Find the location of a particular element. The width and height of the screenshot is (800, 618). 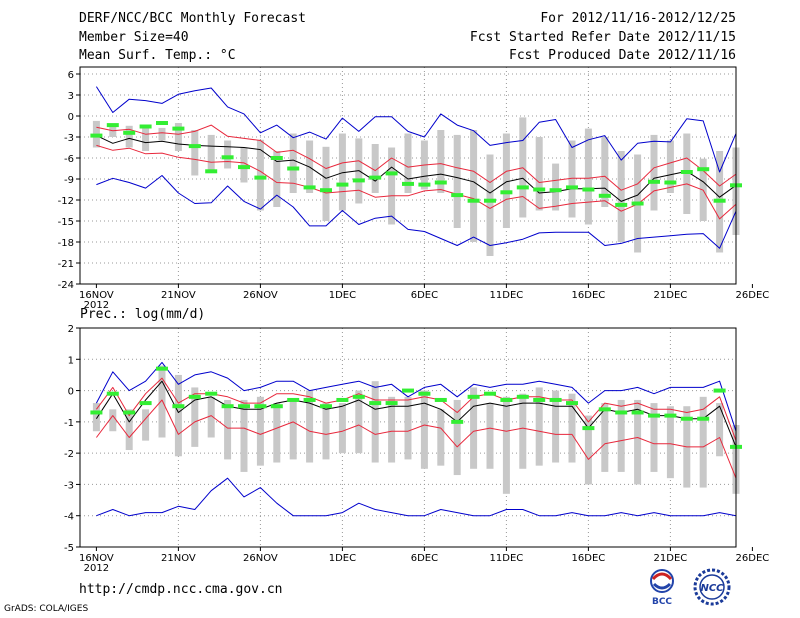

panel2-xtick-label-0: 16NOV is located at coordinates (96, 558).